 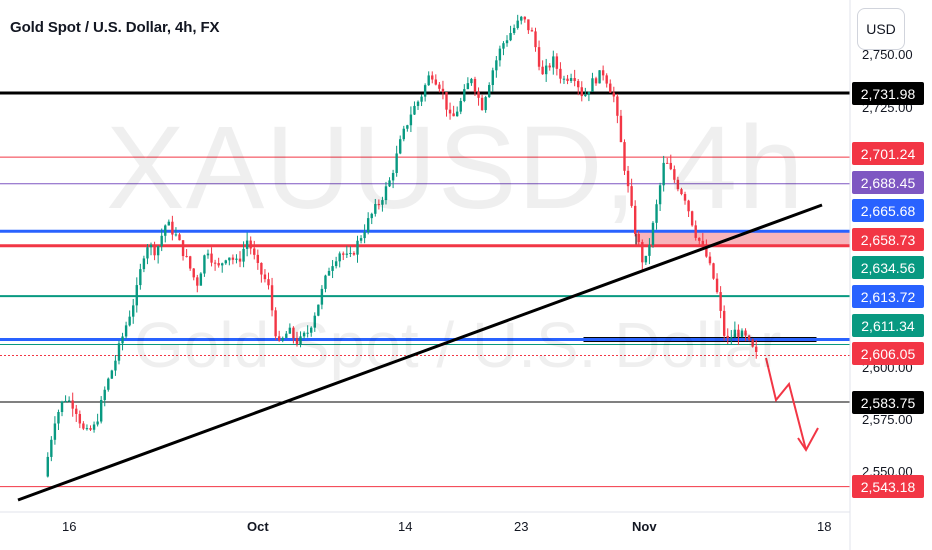 What do you see at coordinates (644, 526) in the screenshot?
I see `x-tick-label: Nov` at bounding box center [644, 526].